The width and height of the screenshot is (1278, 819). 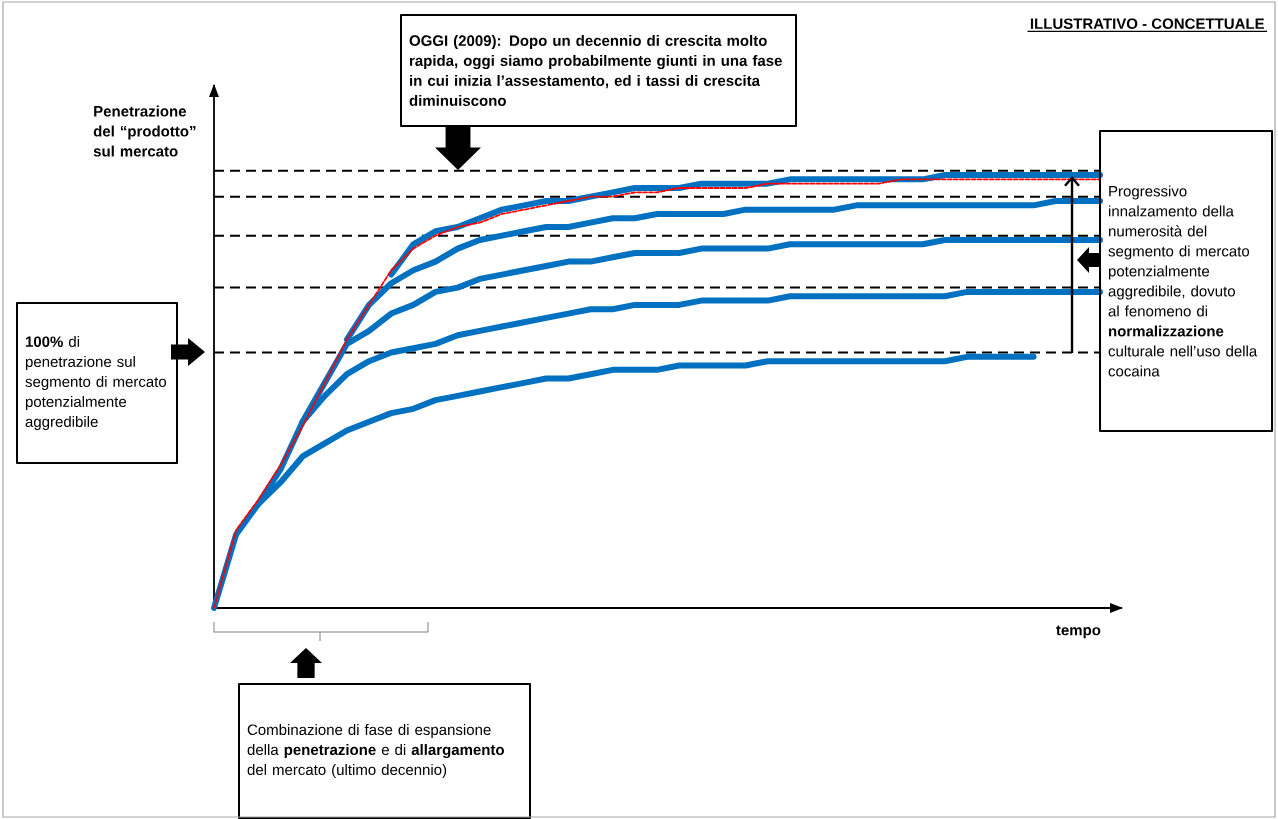 I want to click on text: ILLUSTRATIVO - CONCETTUALE, so click(x=1147, y=24).